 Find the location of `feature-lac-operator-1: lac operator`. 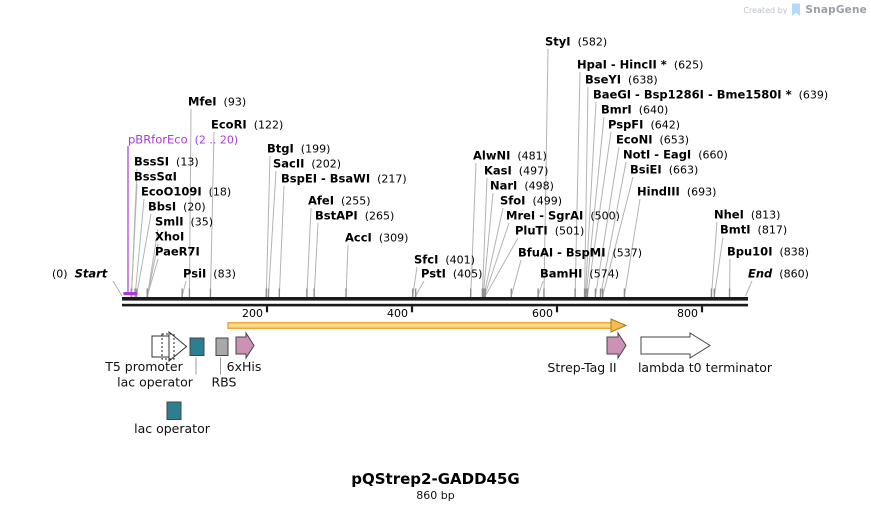

feature-lac-operator-1: lac operator is located at coordinates (161, 363).